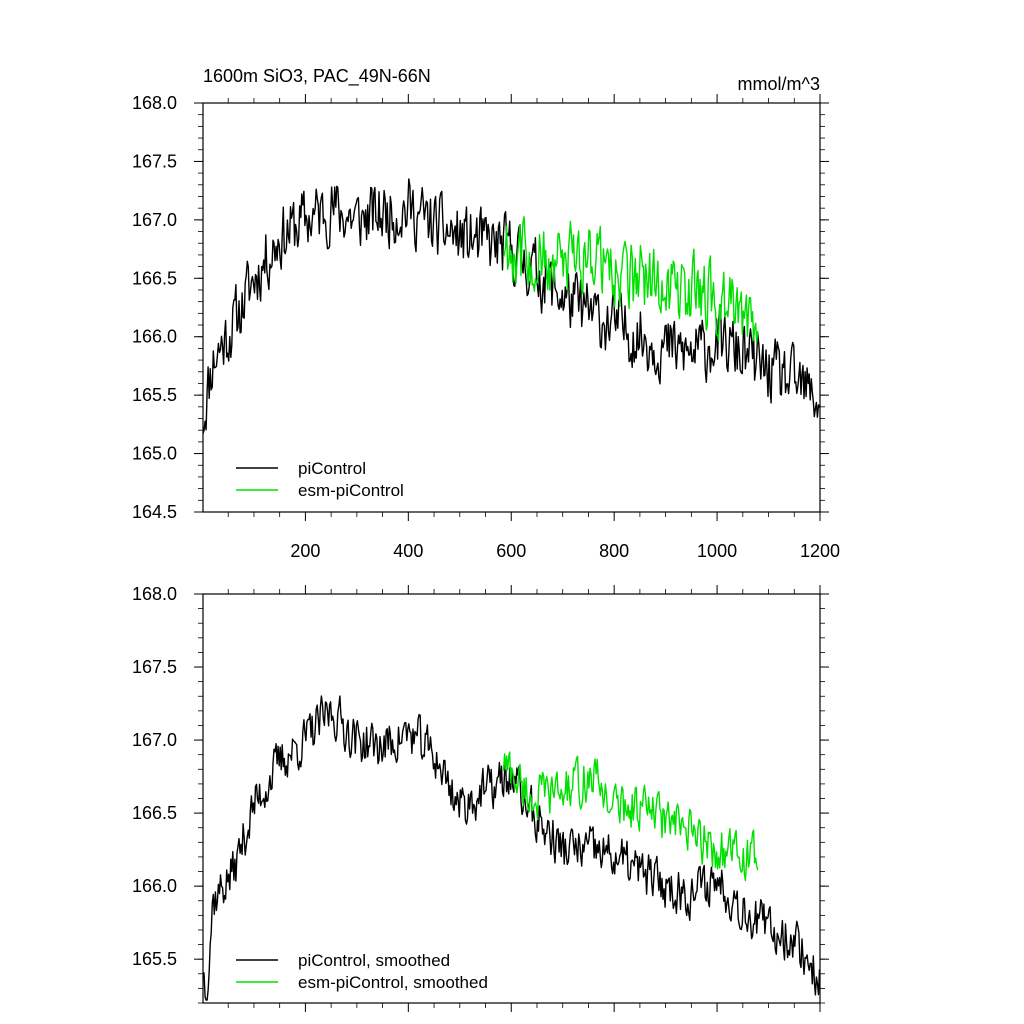  What do you see at coordinates (717, 551) in the screenshot?
I see `x-tick-label: 1000` at bounding box center [717, 551].